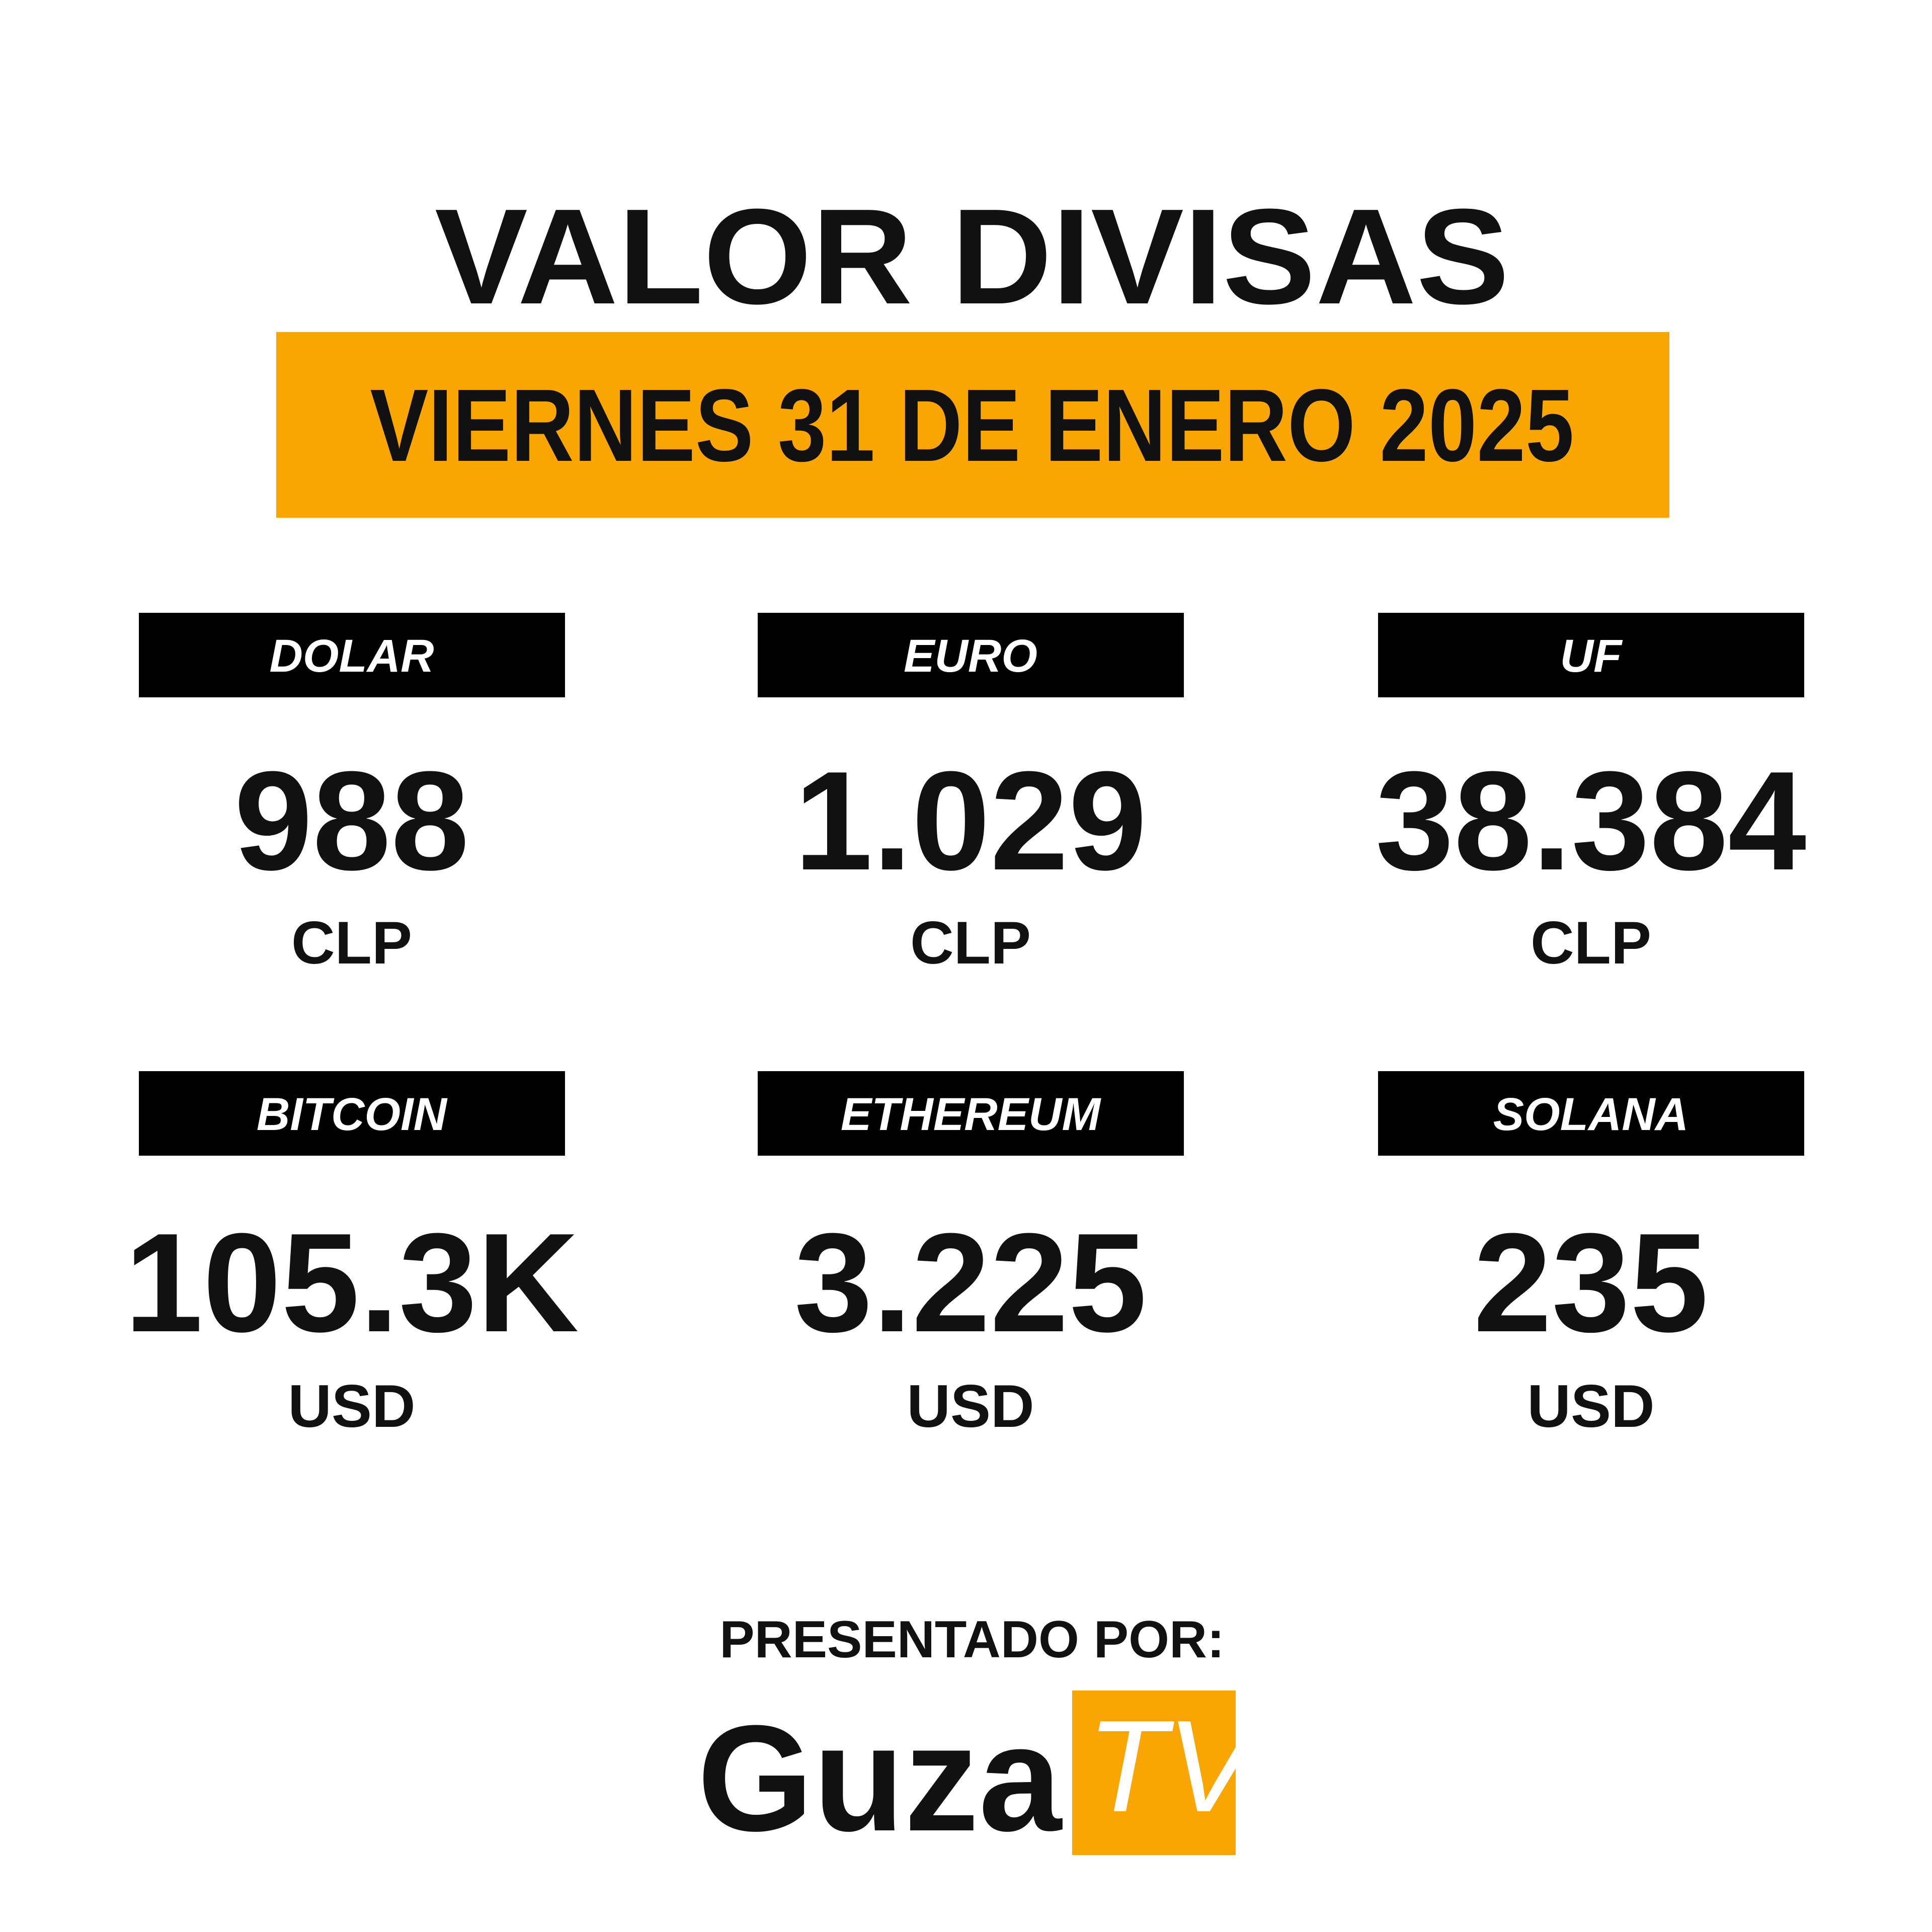 This screenshot has height=1932, width=1932. I want to click on currency-value: 38.384, so click(1592, 822).